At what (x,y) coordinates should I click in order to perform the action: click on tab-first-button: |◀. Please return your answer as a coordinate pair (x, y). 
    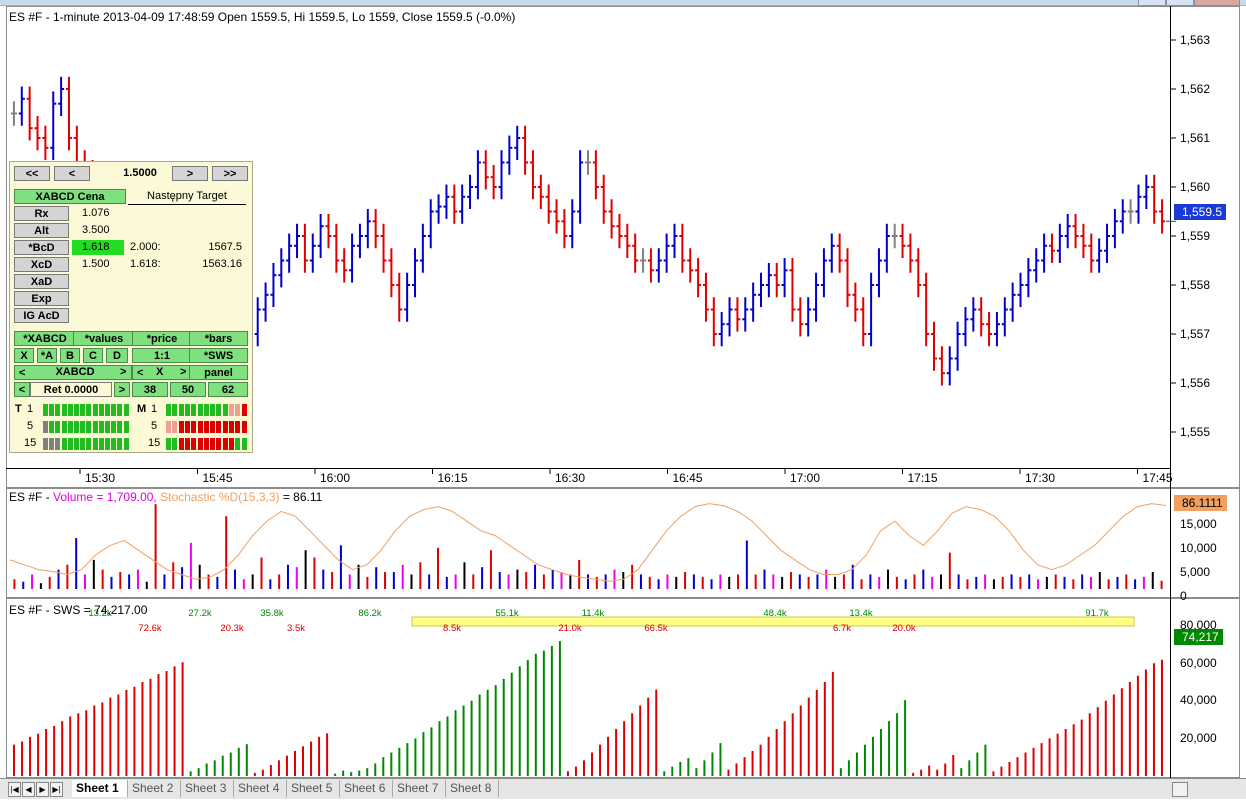
    Looking at the image, I should click on (14, 789).